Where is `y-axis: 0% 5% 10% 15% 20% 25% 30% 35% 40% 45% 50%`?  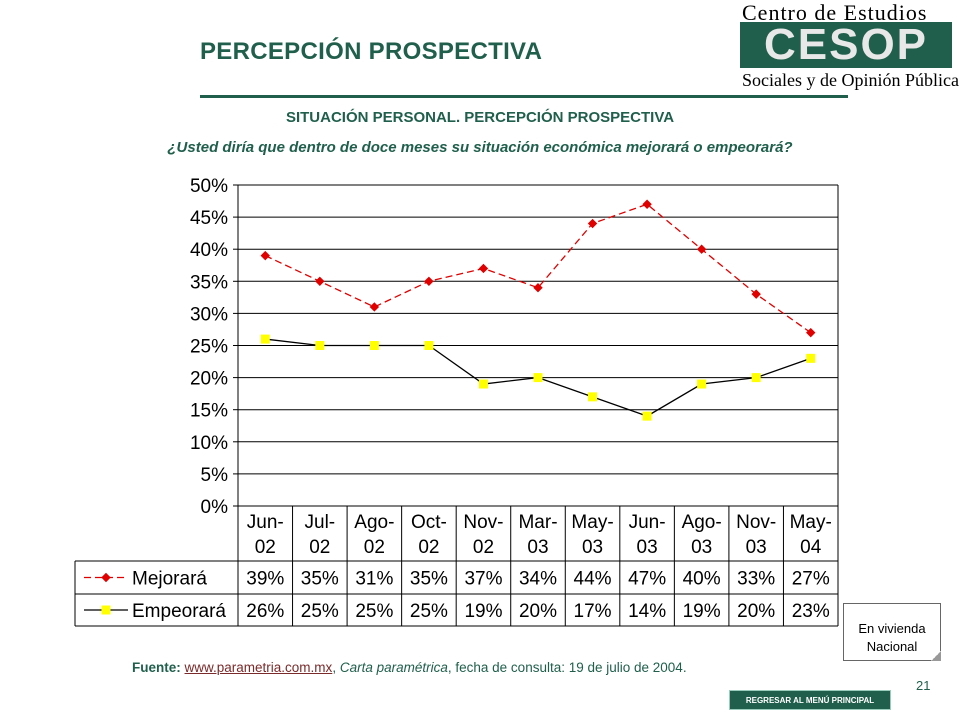
y-axis: 0% 5% 10% 15% 20% 25% 30% 35% 40% 45% 50% is located at coordinates (214, 347).